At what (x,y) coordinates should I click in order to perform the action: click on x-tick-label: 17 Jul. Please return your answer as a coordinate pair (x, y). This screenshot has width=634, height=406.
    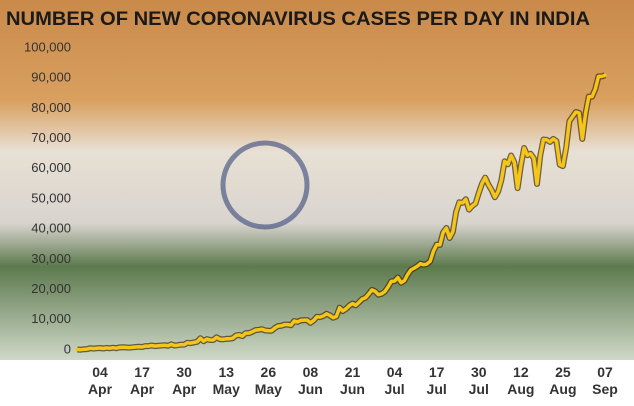
    Looking at the image, I should click on (436, 380).